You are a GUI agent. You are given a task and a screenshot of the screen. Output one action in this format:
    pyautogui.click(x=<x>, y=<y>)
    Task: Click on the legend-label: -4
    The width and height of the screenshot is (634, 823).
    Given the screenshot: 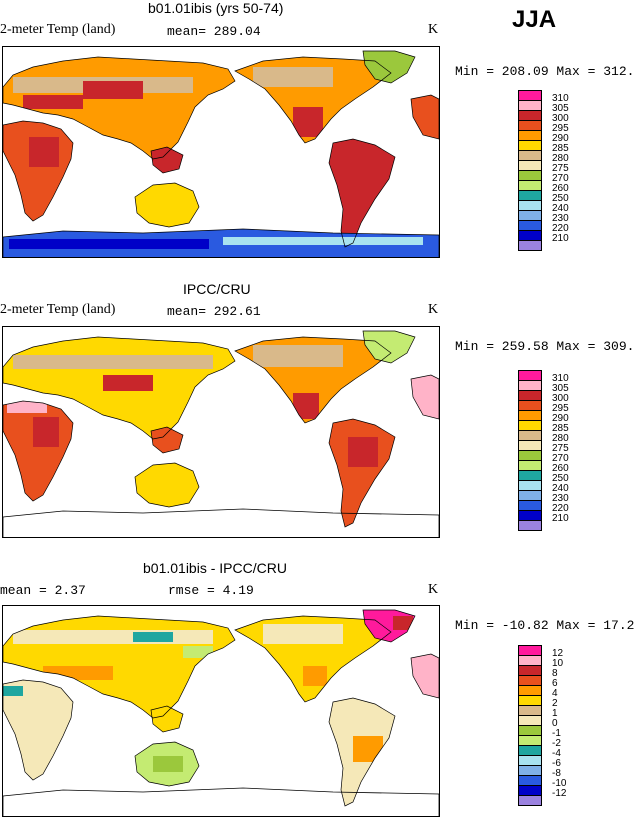 What is the action you would take?
    pyautogui.click(x=556, y=753)
    